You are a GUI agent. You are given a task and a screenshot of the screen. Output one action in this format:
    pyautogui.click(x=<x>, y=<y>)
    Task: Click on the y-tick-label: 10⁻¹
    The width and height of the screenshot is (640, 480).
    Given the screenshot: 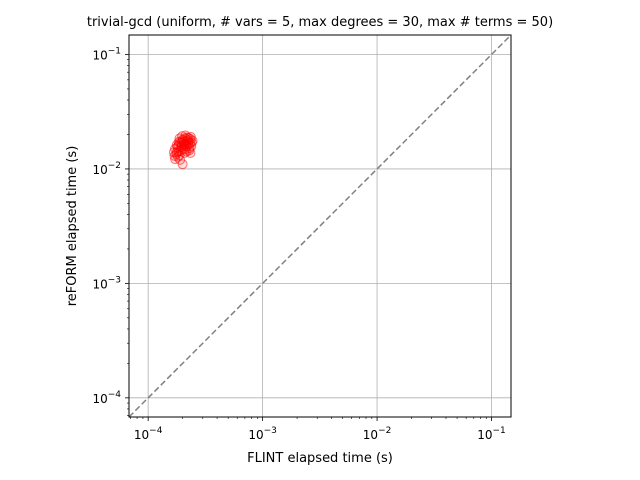 What is the action you would take?
    pyautogui.click(x=106, y=54)
    